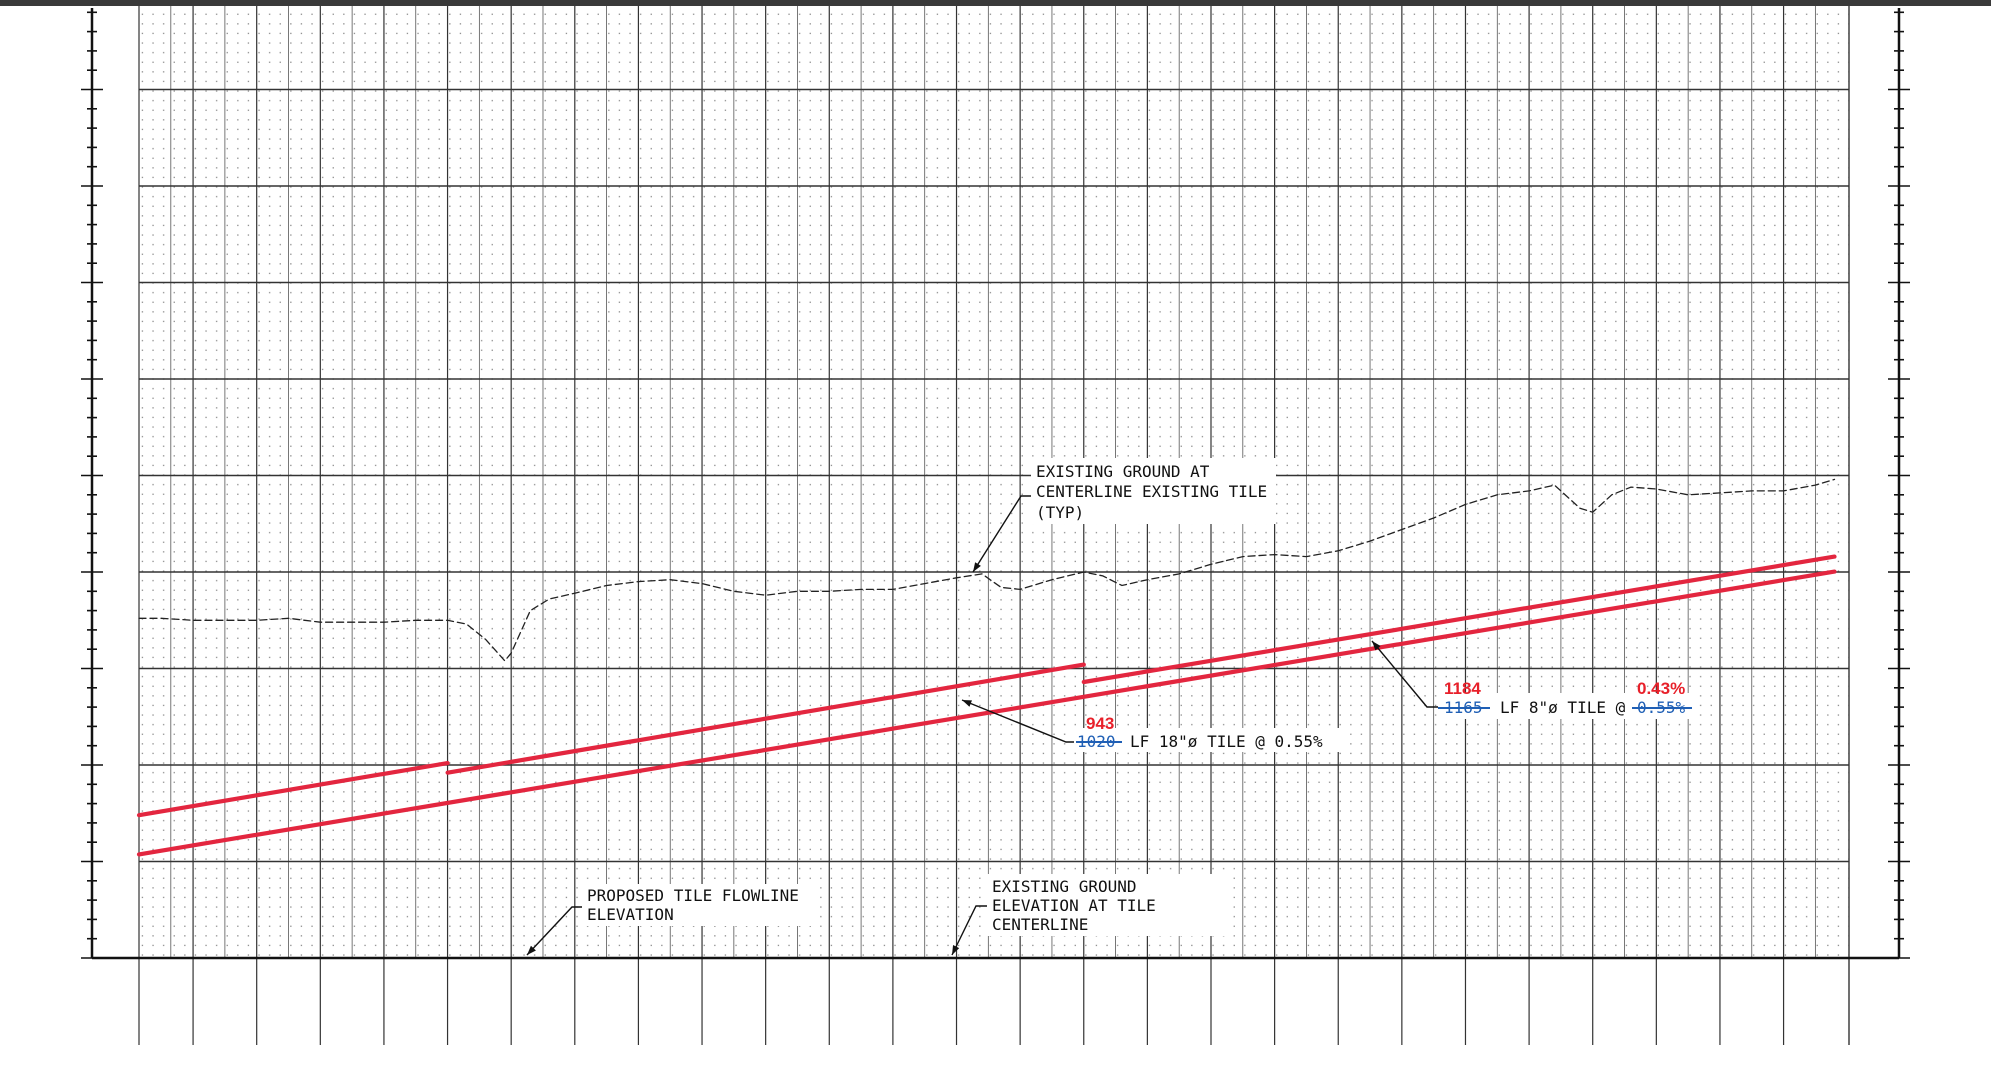  Describe the element at coordinates (1064, 886) in the screenshot. I see `ground-elev-note-line-1: EXISTING GROUND` at that location.